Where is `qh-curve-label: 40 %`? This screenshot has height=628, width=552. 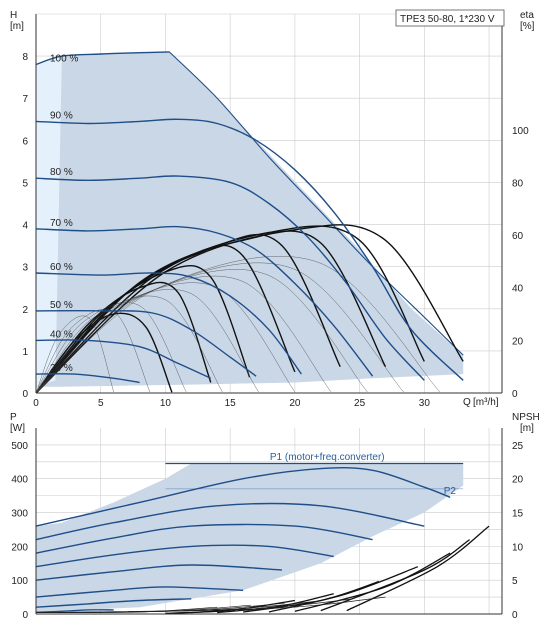 qh-curve-label: 40 % is located at coordinates (61, 334).